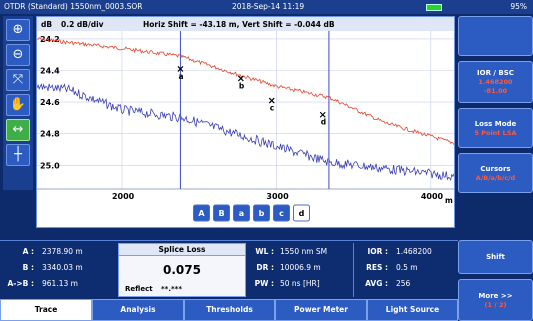  I want to click on y-unit-label: dB, so click(46, 24).